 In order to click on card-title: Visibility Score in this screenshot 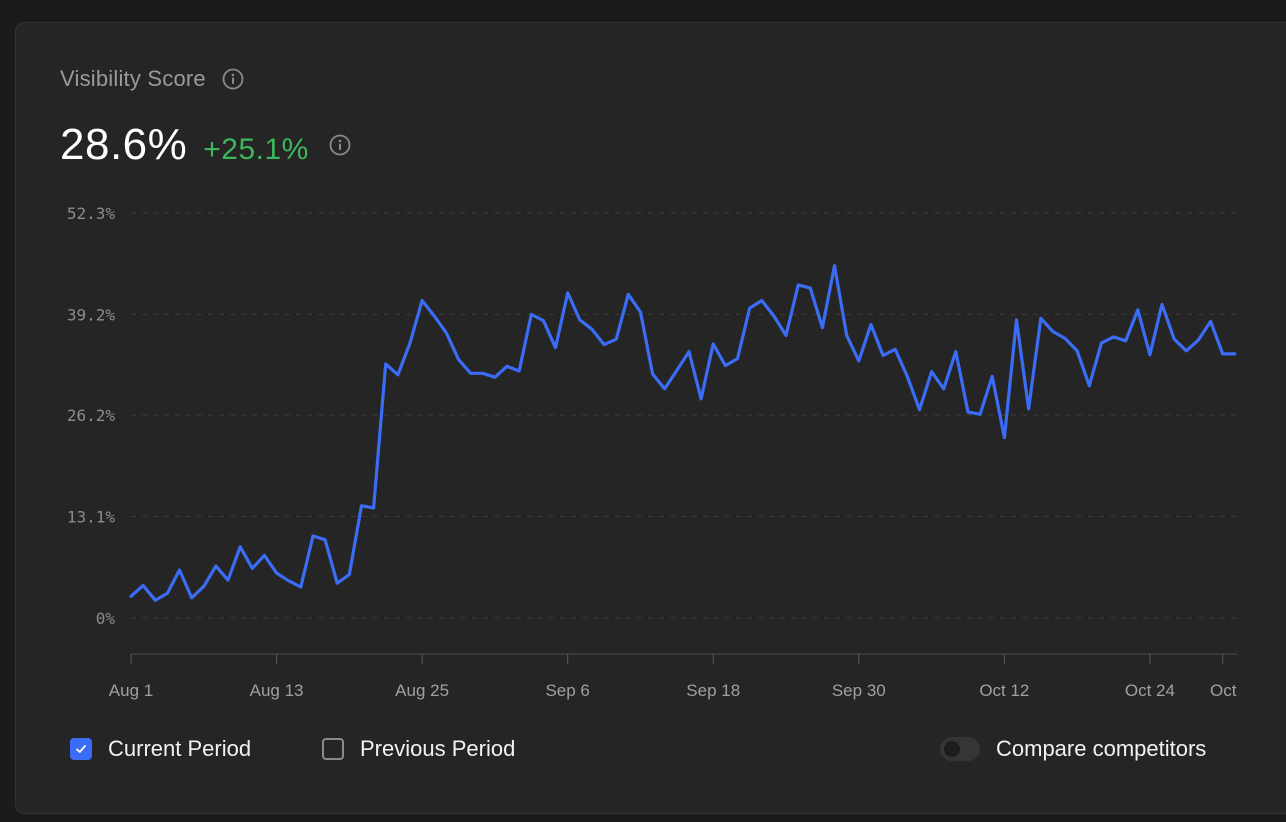, I will do `click(133, 78)`.